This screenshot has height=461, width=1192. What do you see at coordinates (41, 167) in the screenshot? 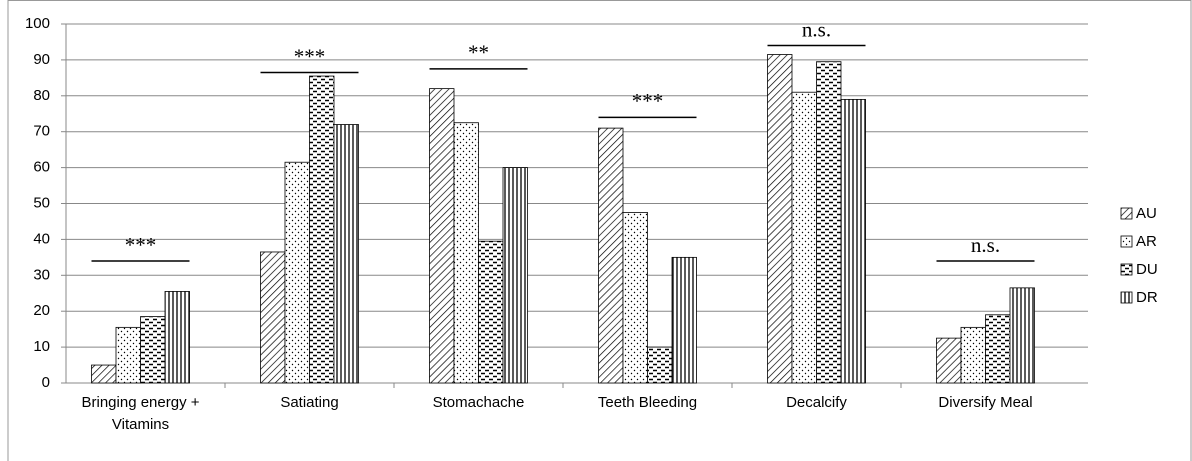
I see `y-tick-label: 60` at bounding box center [41, 167].